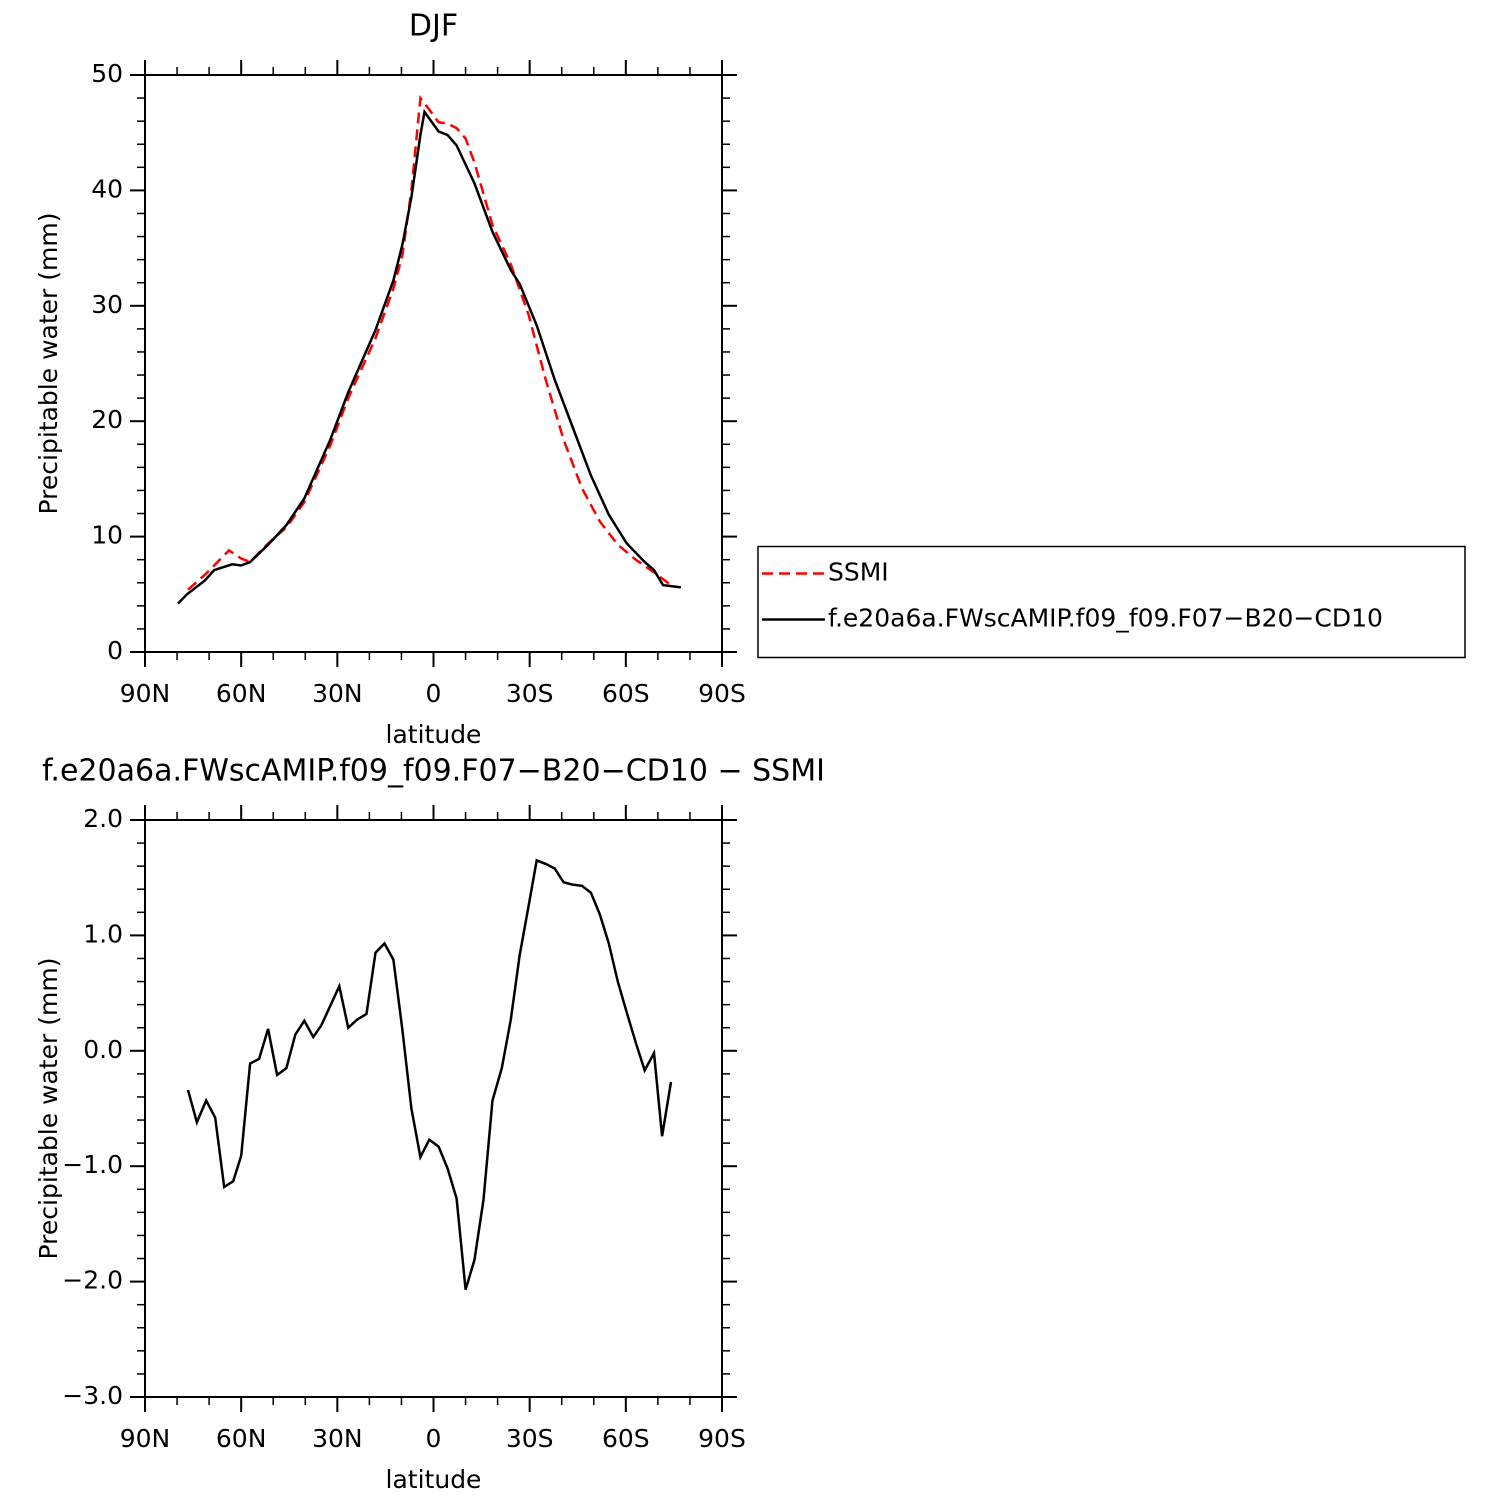 Image resolution: width=1502 pixels, height=1502 pixels. I want to click on legend-label: SSMI, so click(858, 572).